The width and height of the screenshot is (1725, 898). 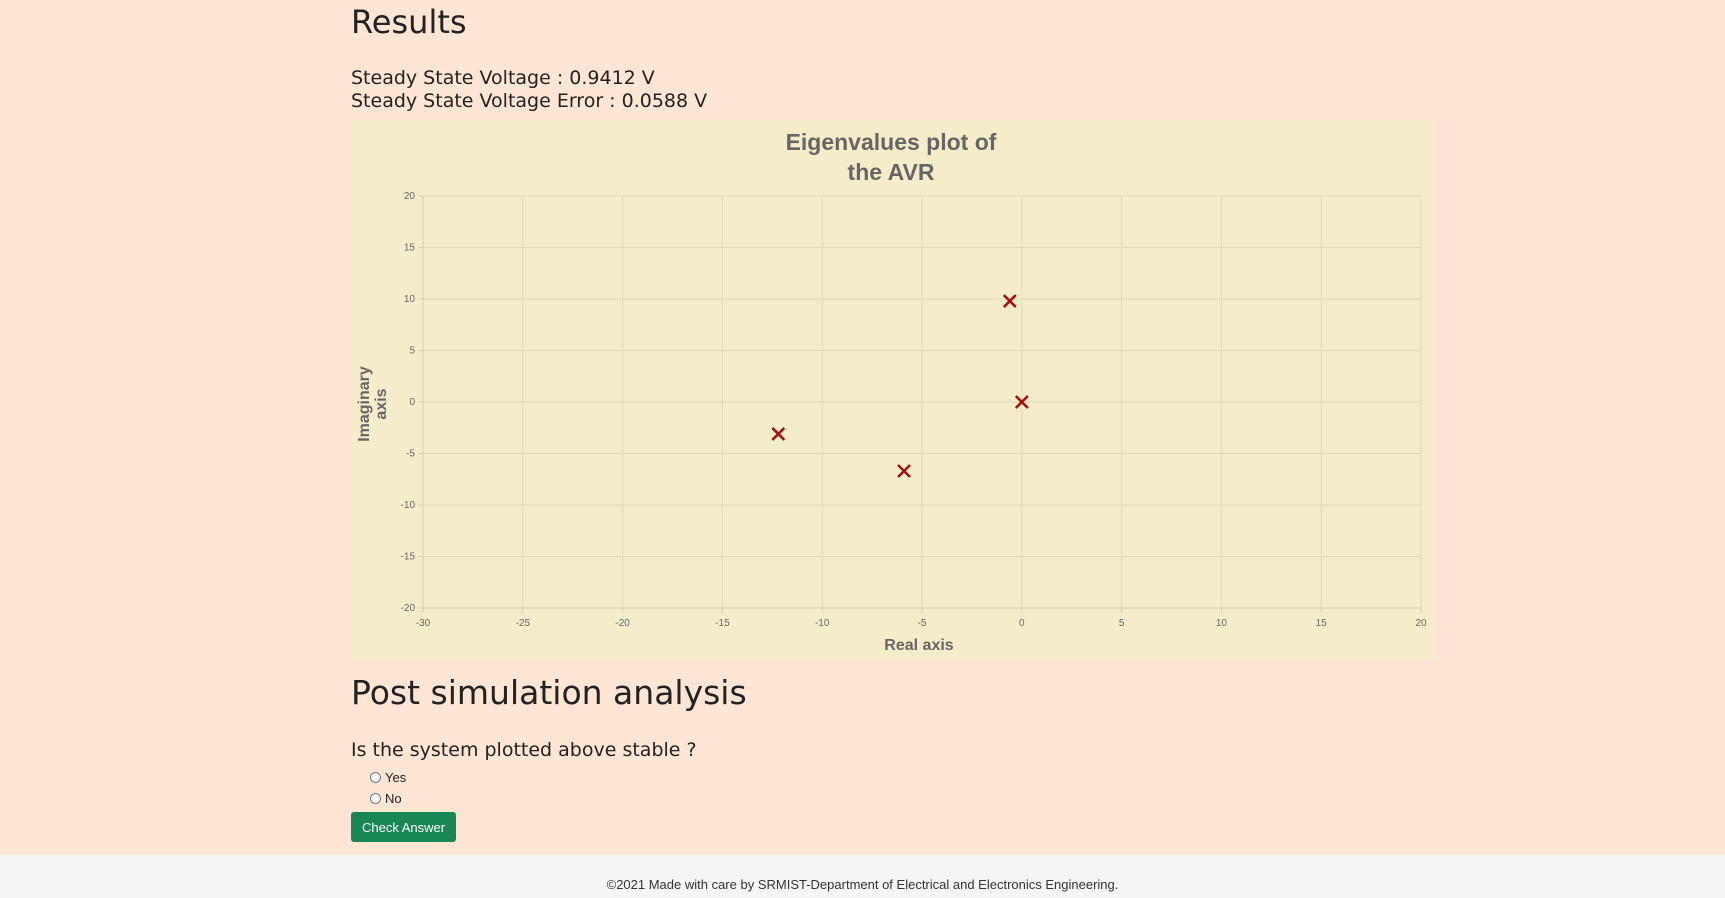 I want to click on steady-state-voltage: Steady State Voltage : 0.9412 V, so click(x=503, y=78).